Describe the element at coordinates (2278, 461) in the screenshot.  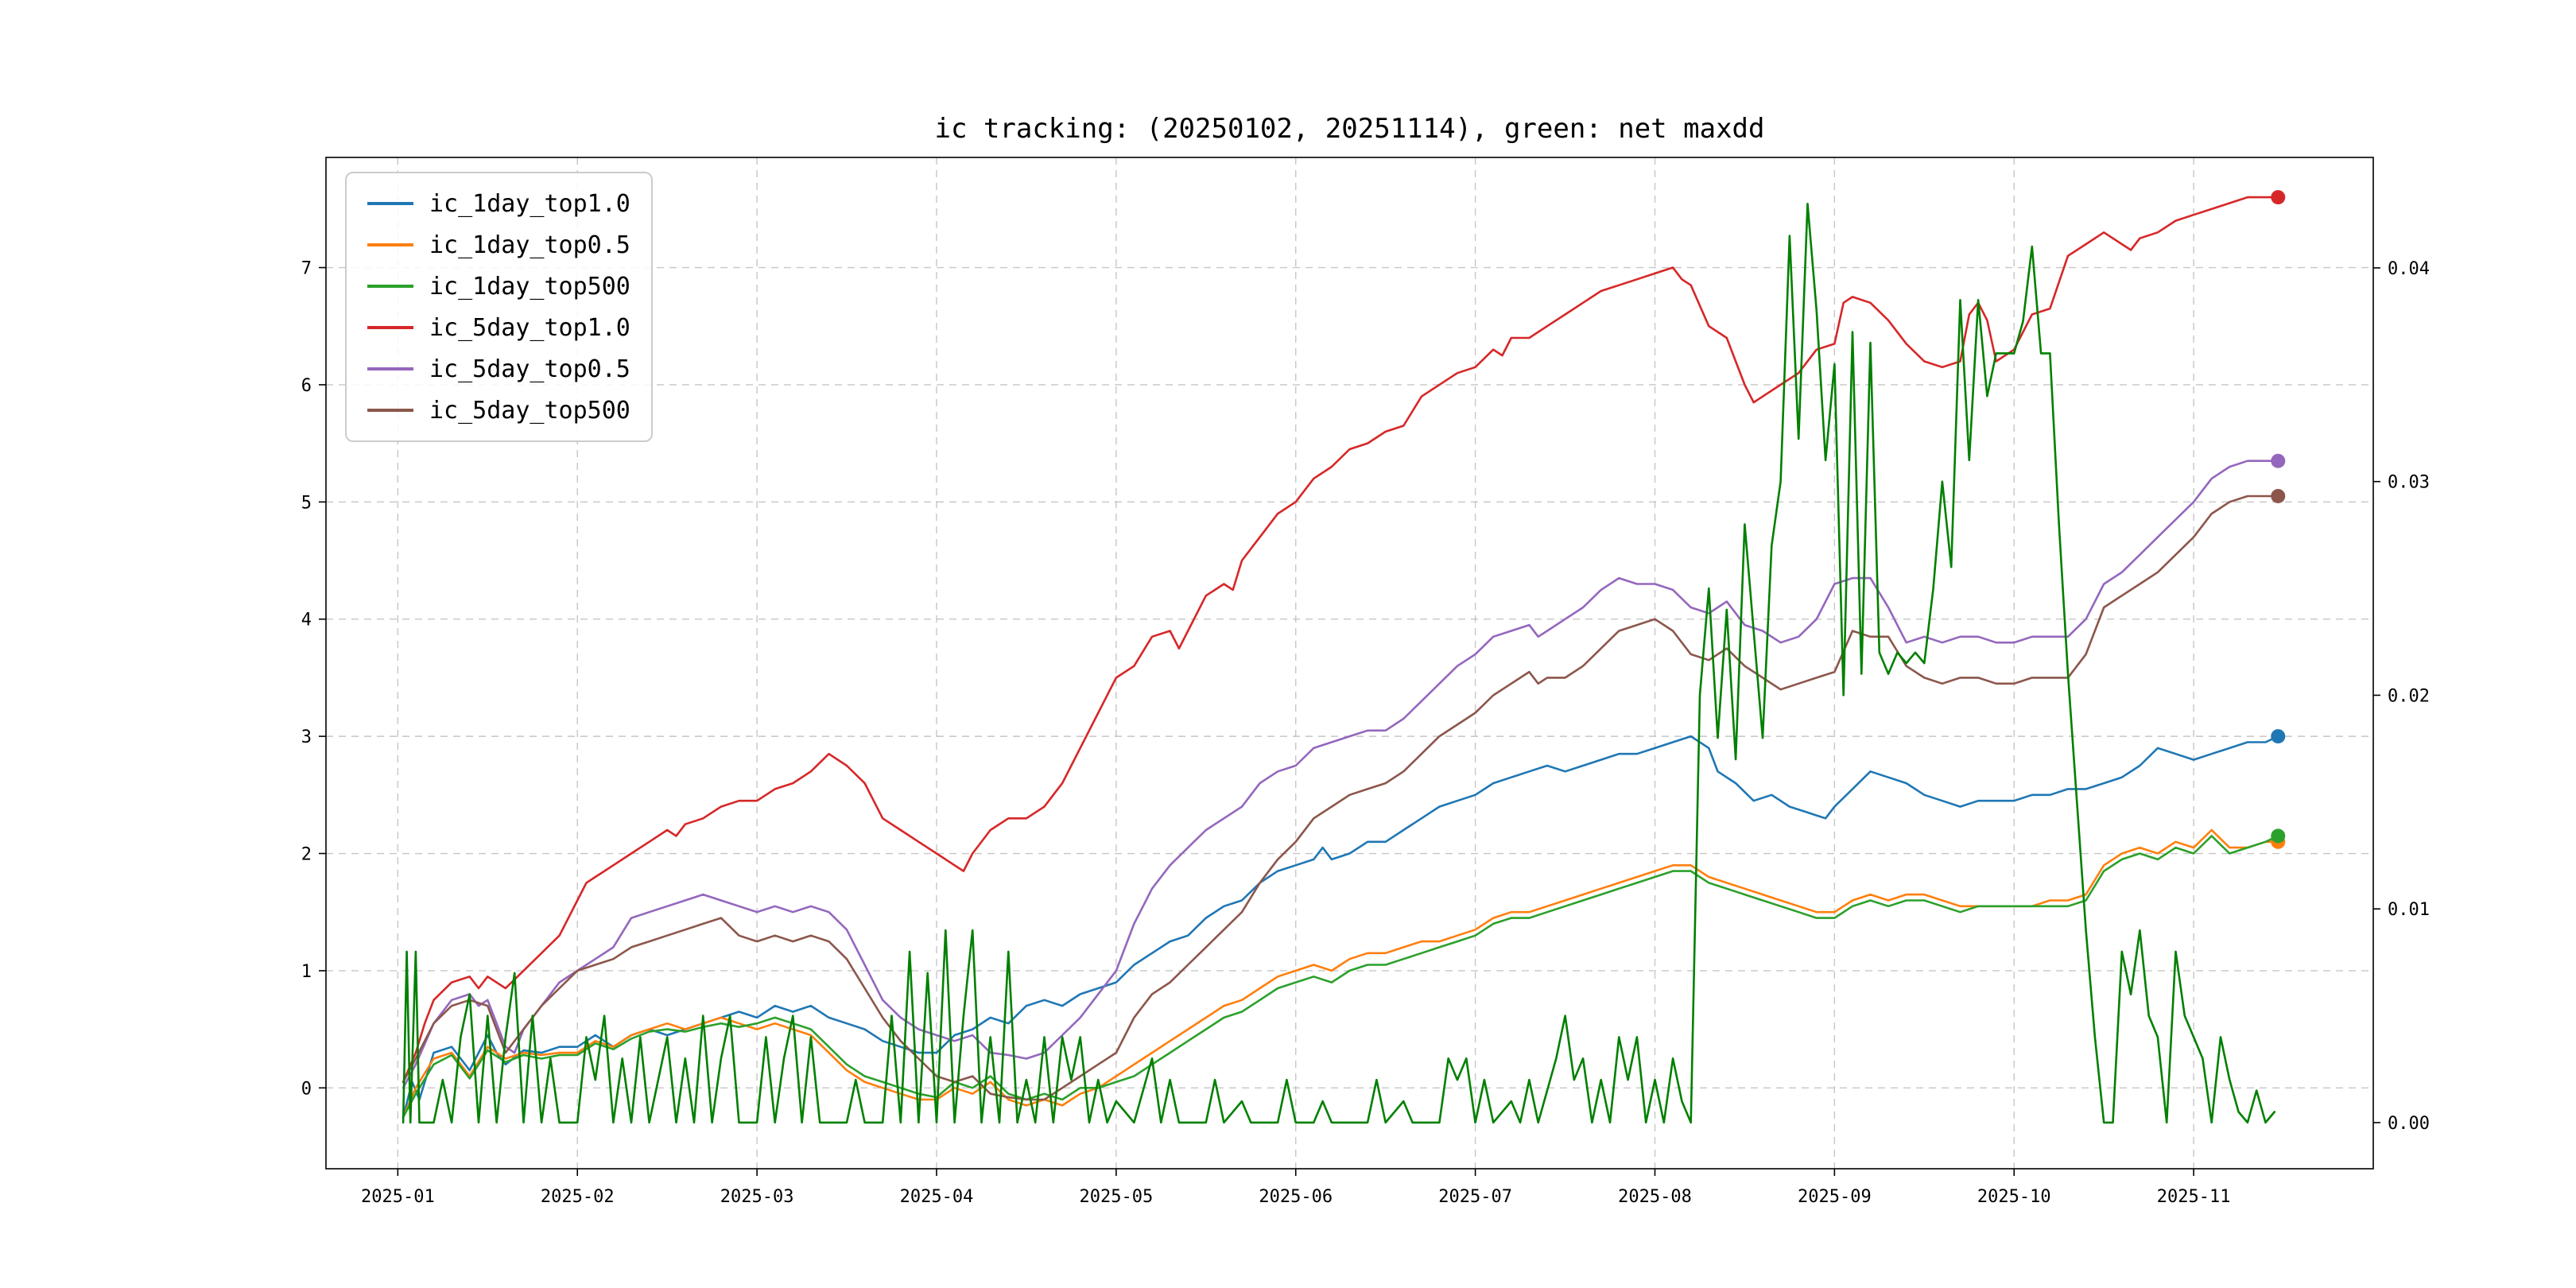
I see `series-end-dot-ic_5day_top0.5` at that location.